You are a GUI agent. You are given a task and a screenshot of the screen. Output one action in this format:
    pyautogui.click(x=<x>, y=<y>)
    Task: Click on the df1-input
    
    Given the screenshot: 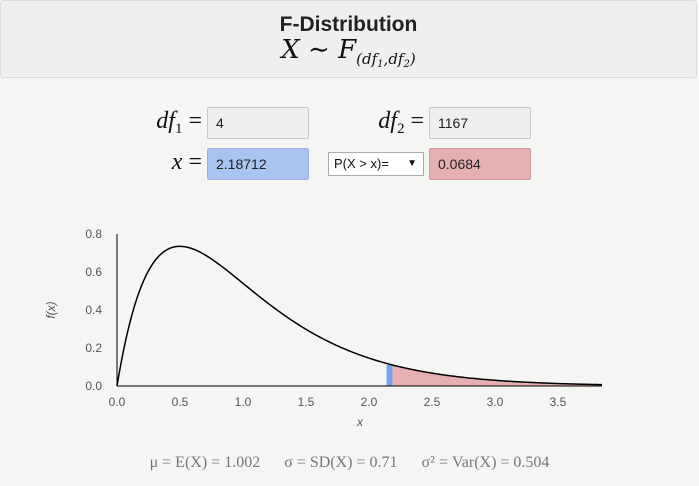 What is the action you would take?
    pyautogui.click(x=258, y=123)
    